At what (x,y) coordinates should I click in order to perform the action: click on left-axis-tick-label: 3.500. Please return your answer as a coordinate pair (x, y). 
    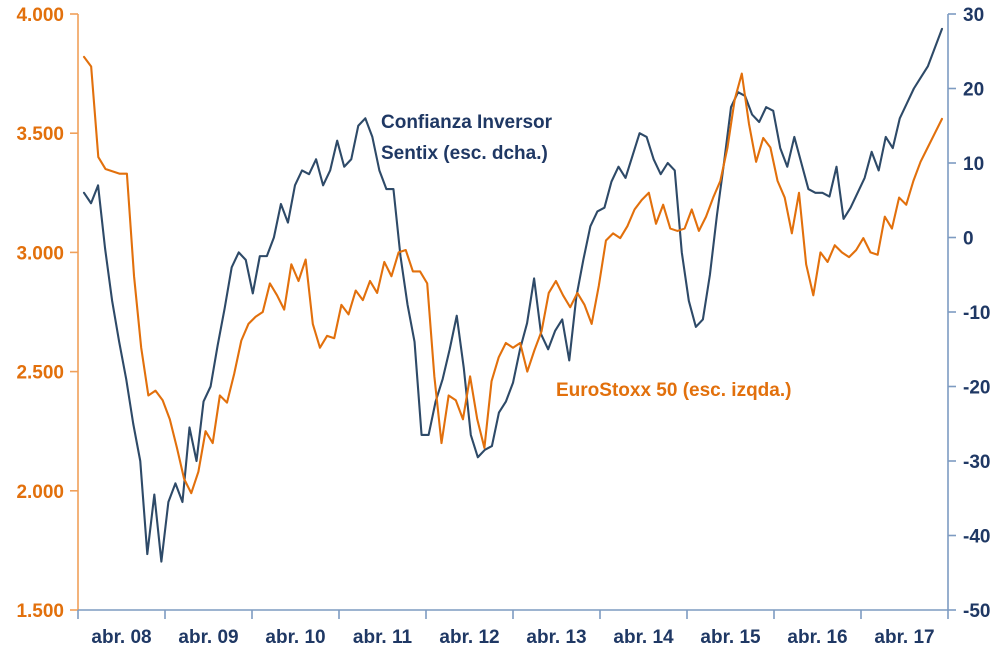
    Looking at the image, I should click on (40, 134).